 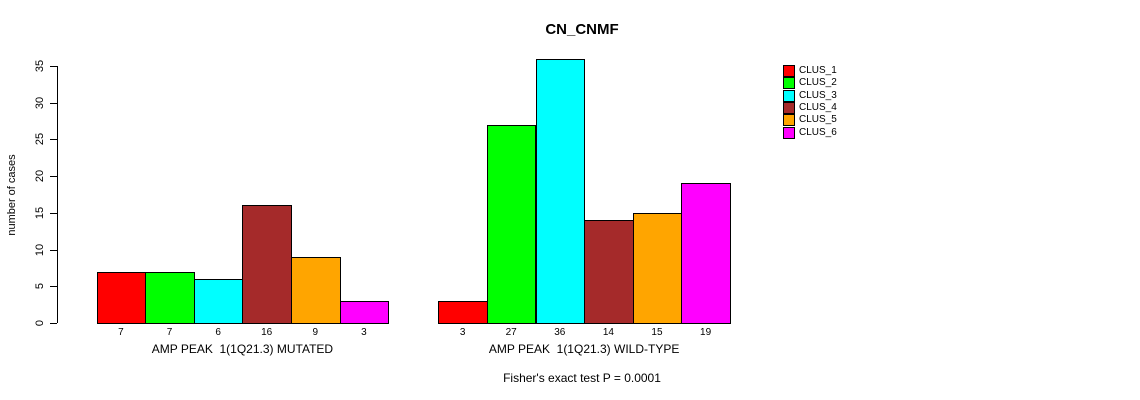 I want to click on bar-clus_1-group1, so click(x=121, y=297).